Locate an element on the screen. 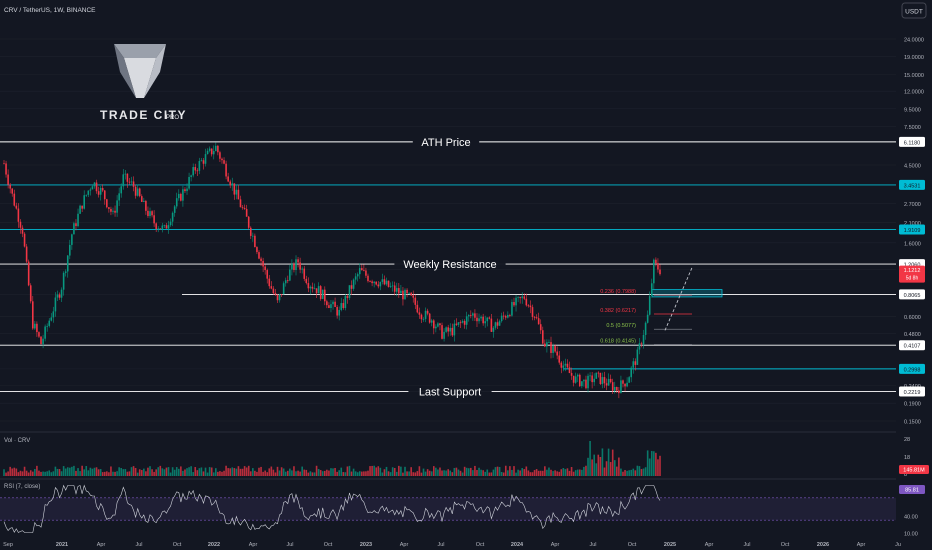 The image size is (932, 550). logo-top-face is located at coordinates (140, 51).